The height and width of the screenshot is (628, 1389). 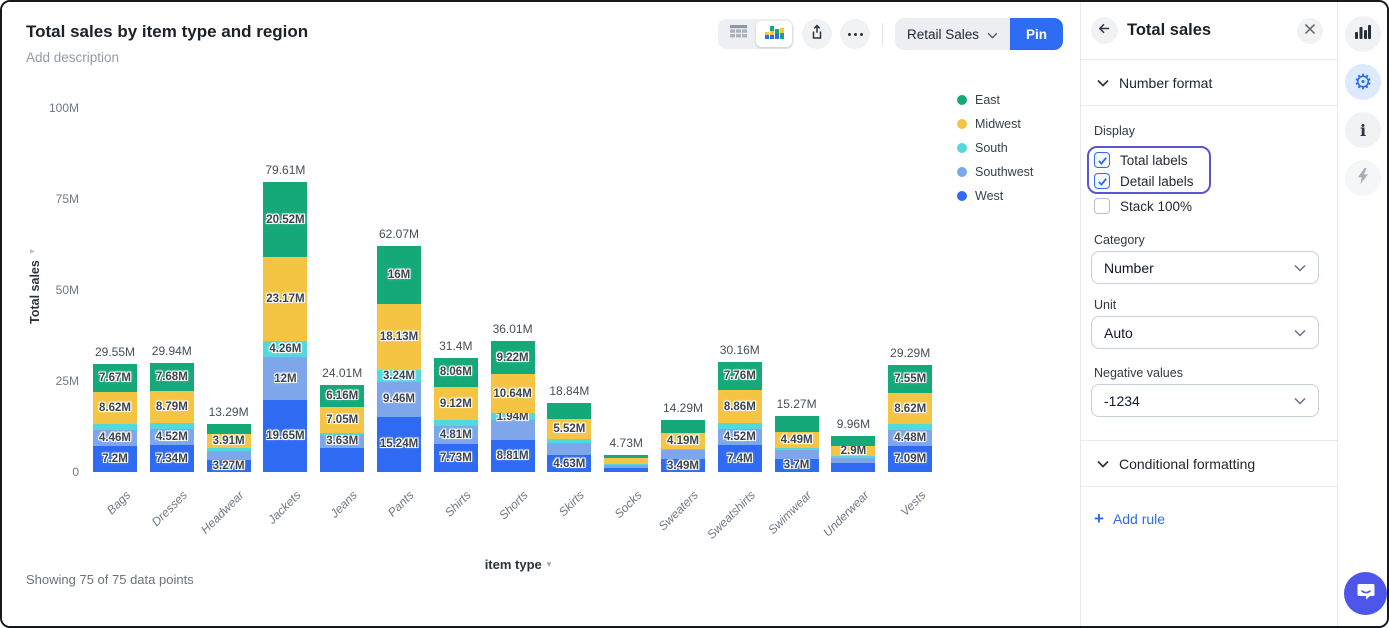 What do you see at coordinates (1141, 160) in the screenshot?
I see `total-labels-checkbox-row: Total labels` at bounding box center [1141, 160].